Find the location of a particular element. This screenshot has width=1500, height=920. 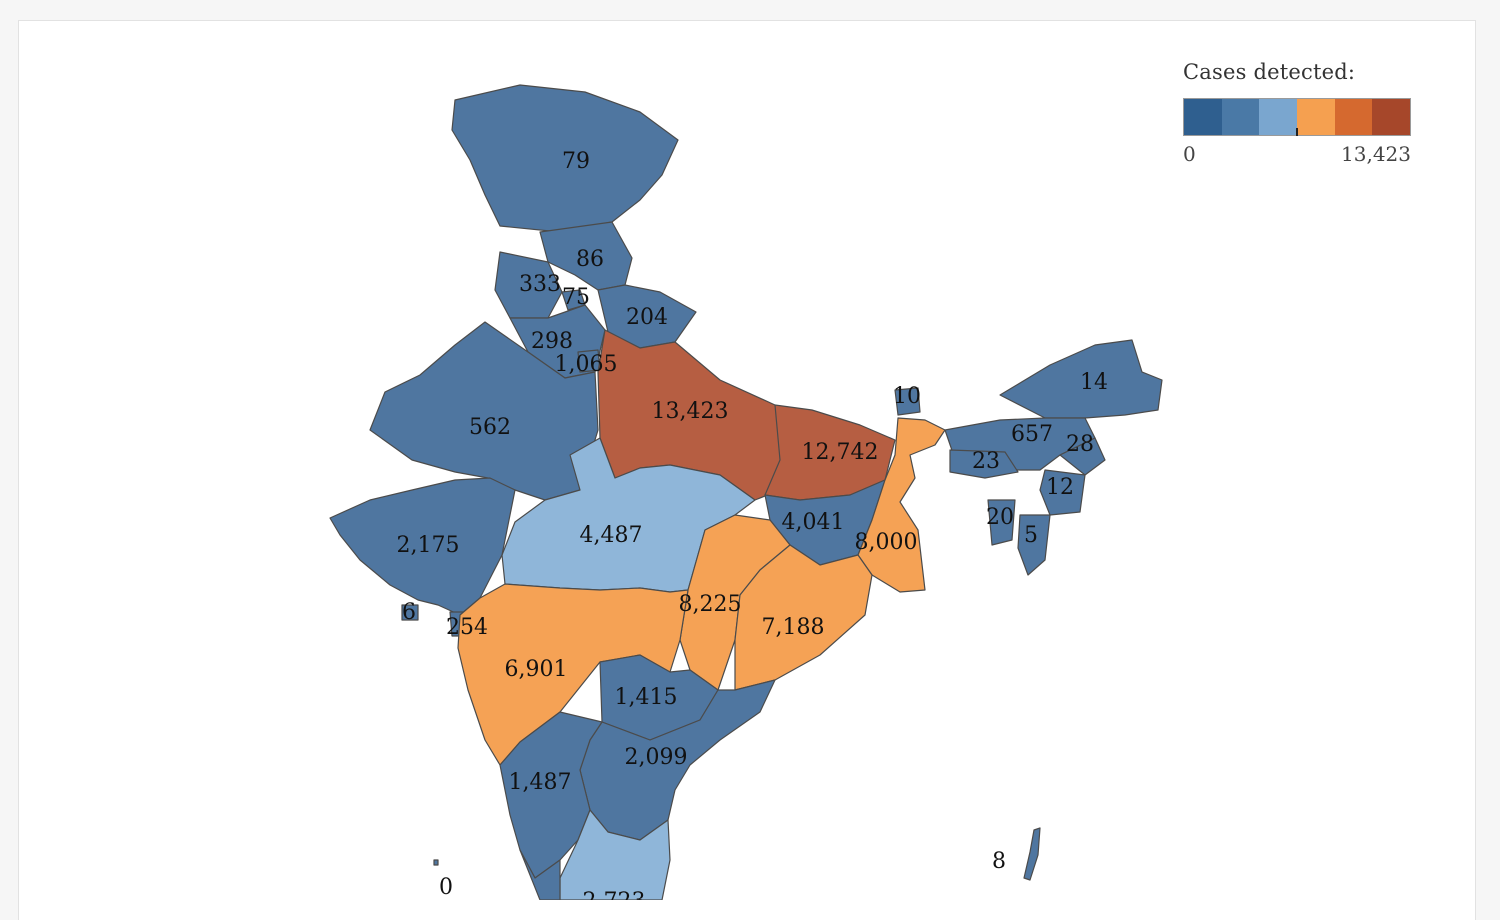

region-west-bengal is located at coordinates (901, 505).